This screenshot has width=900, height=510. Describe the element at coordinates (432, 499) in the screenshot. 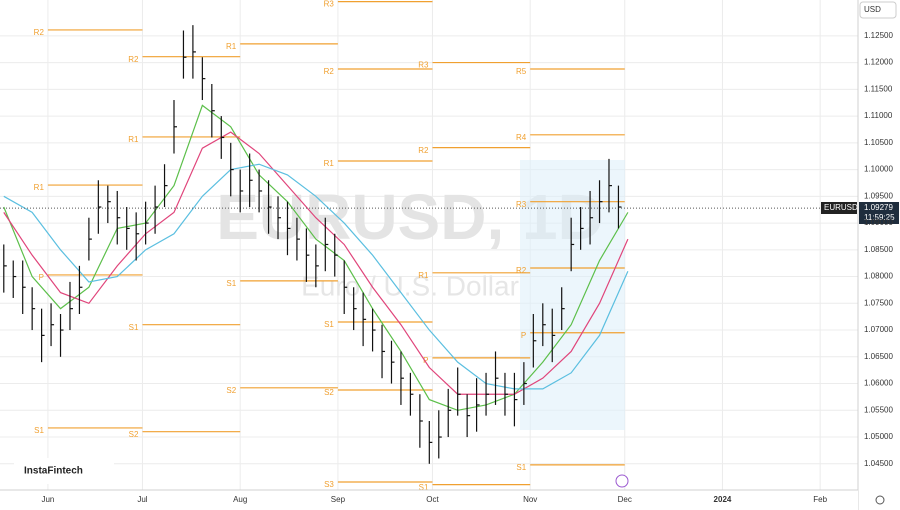

I see `x-tick-label: Oct` at that location.